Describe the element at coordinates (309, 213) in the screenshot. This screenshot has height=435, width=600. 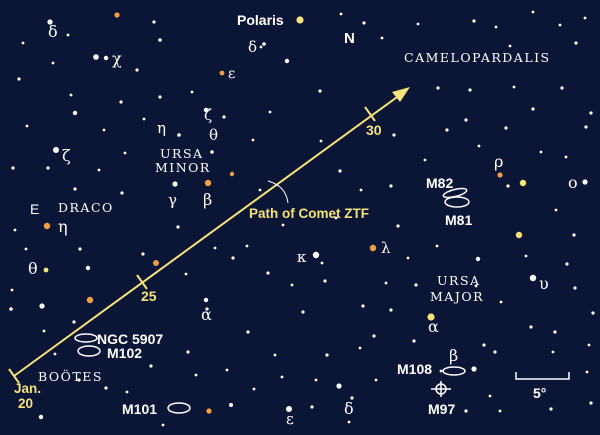
I see `comet-path-label: Path of Comet ZTF` at that location.